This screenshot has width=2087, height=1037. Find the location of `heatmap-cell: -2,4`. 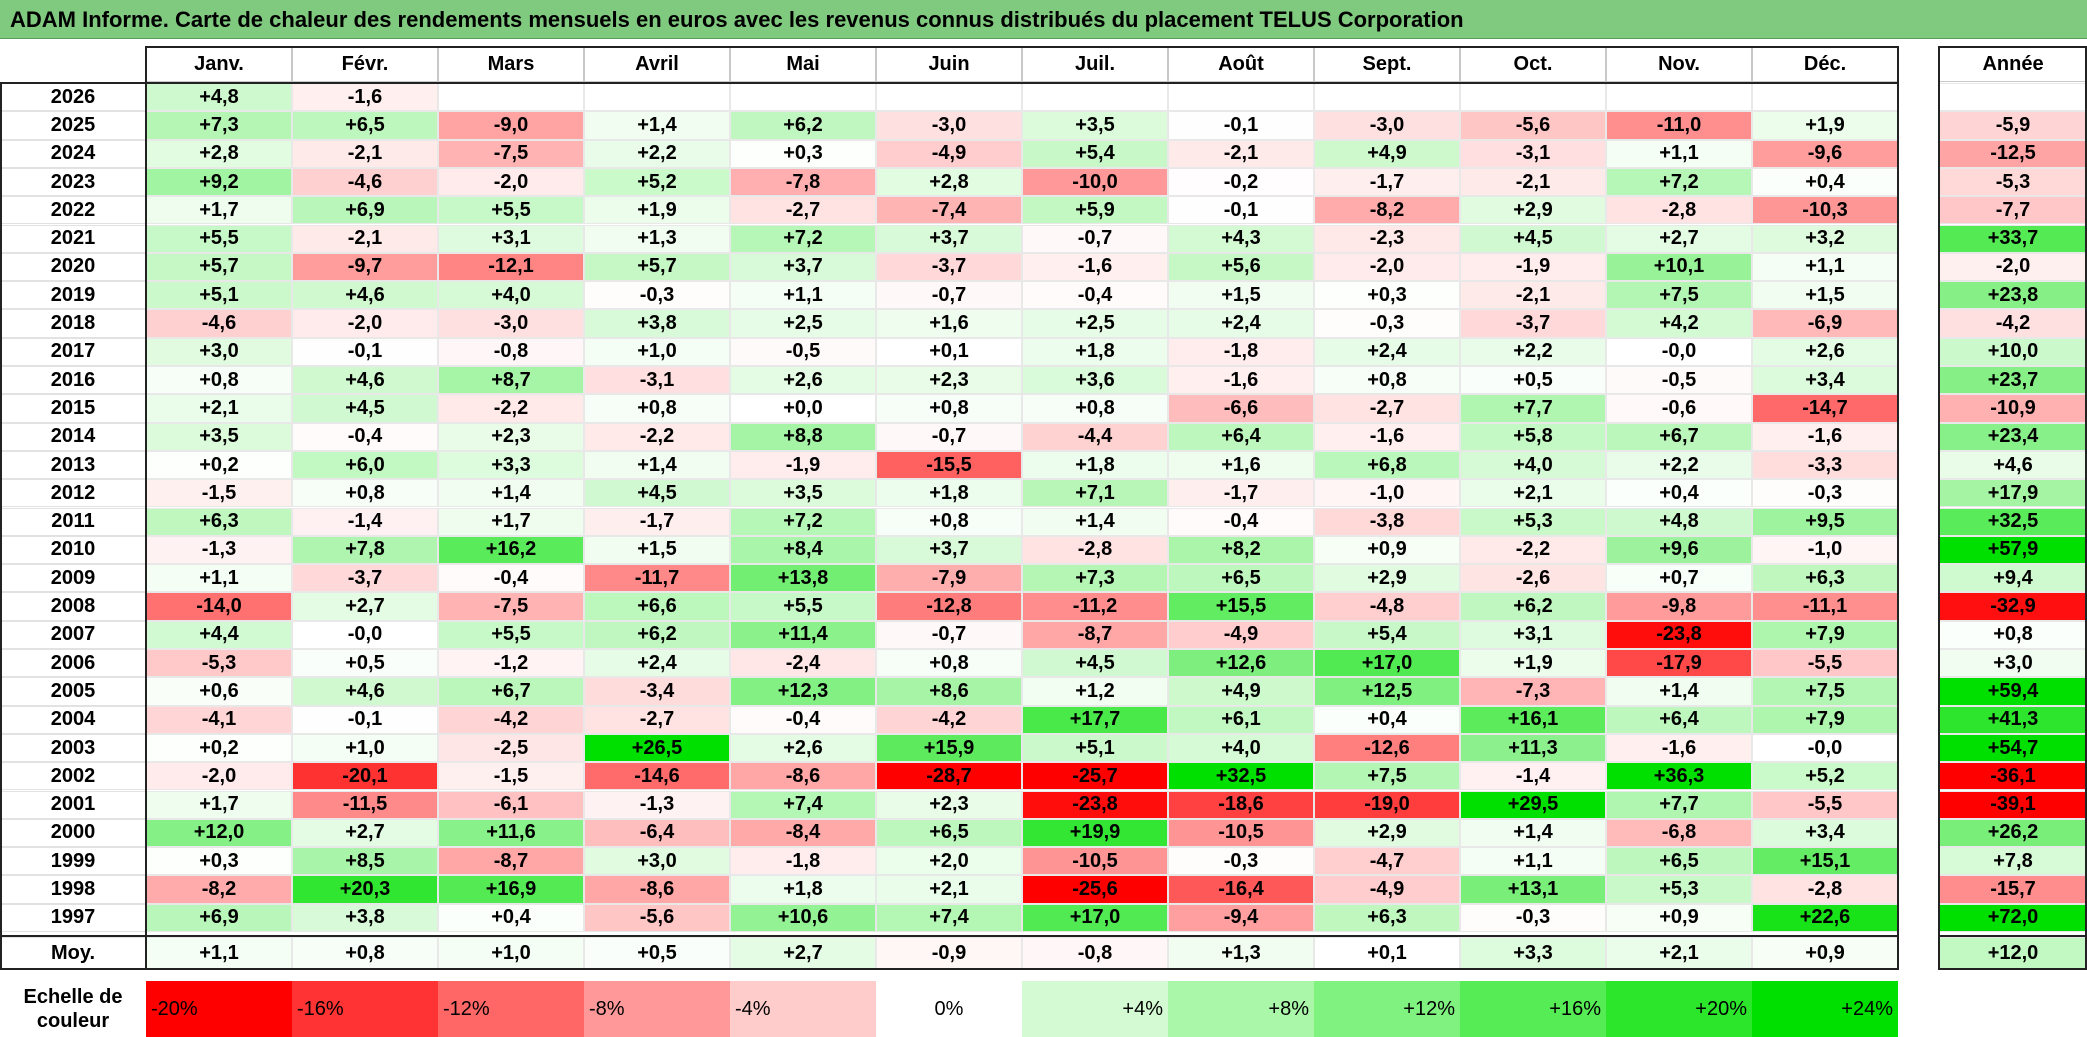

heatmap-cell: -2,4 is located at coordinates (803, 663).